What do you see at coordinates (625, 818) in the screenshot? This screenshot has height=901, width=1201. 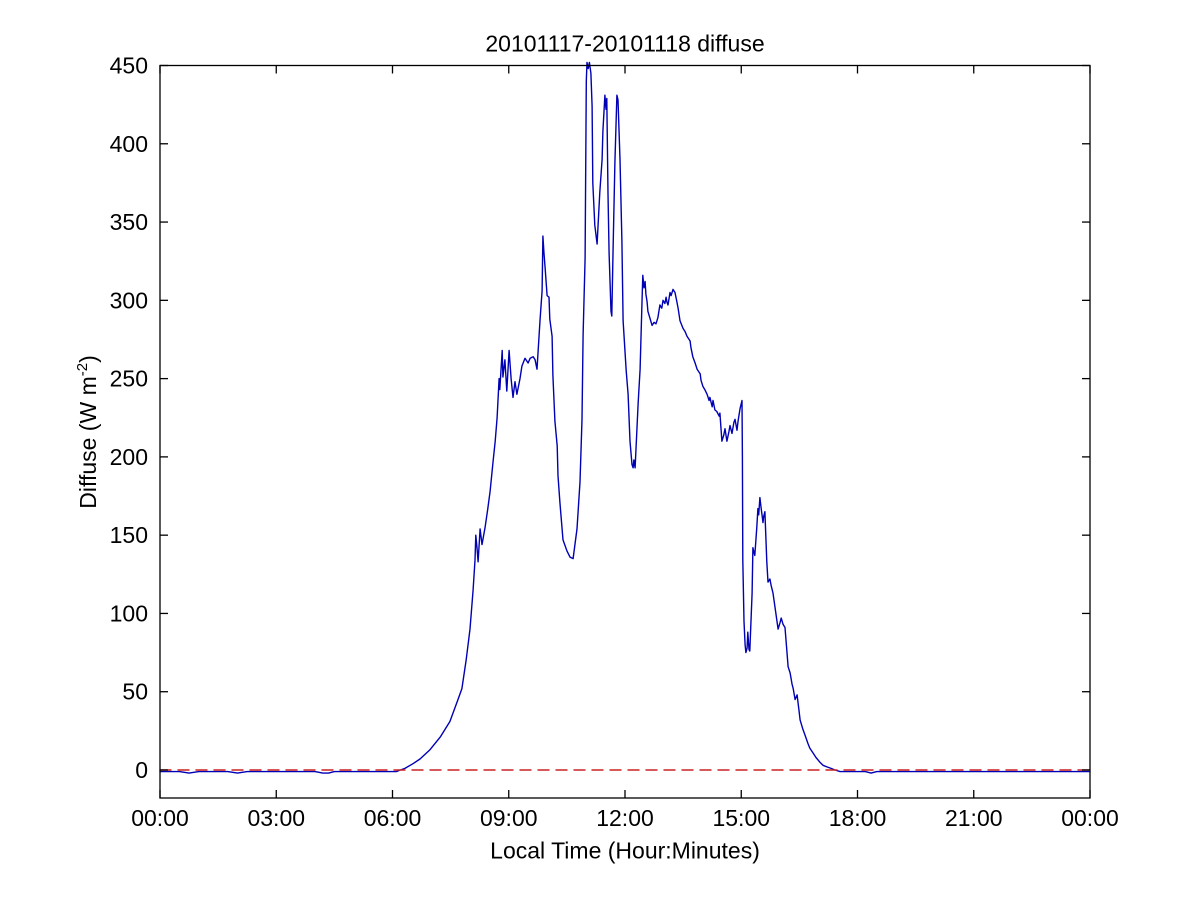 I see `x-tick-label: 12:00` at bounding box center [625, 818].